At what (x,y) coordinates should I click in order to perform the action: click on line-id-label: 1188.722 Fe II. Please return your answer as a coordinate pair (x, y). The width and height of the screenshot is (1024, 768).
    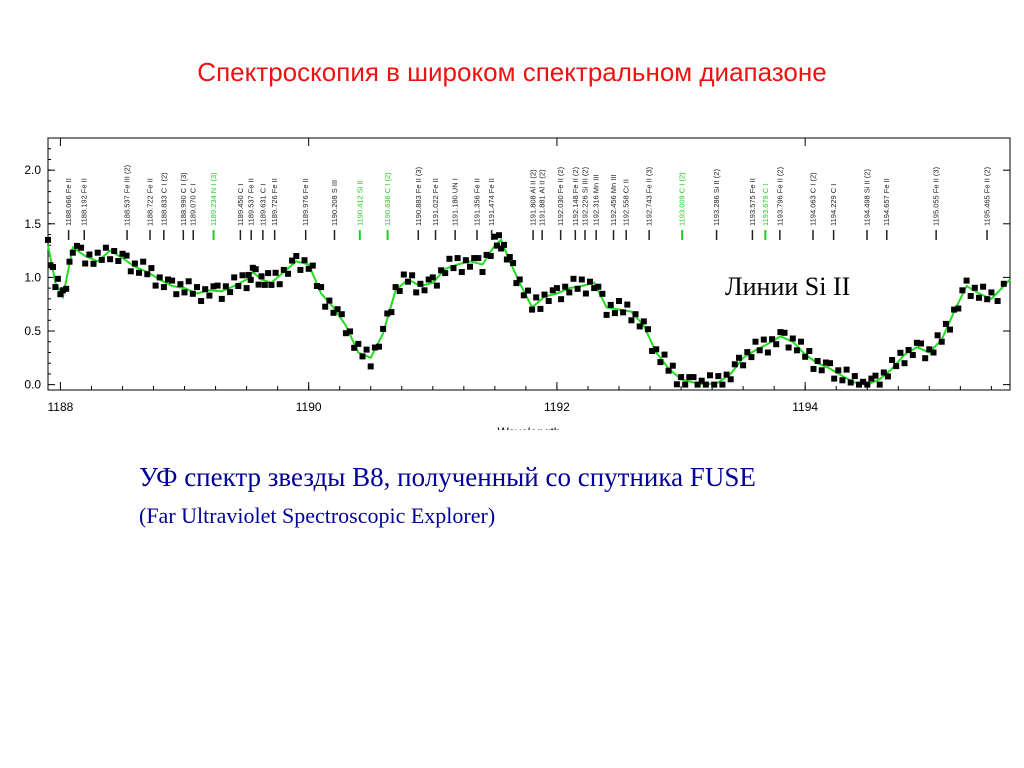
    Looking at the image, I should click on (150, 202).